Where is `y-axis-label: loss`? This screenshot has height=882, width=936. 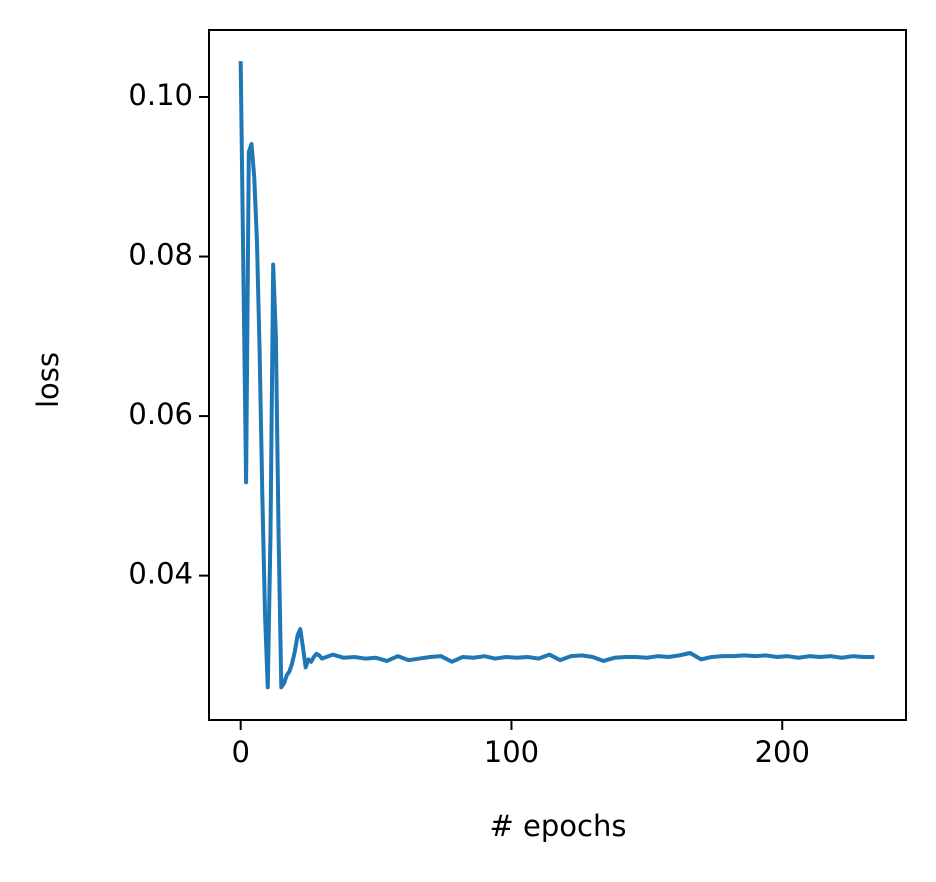 y-axis-label: loss is located at coordinates (48, 380).